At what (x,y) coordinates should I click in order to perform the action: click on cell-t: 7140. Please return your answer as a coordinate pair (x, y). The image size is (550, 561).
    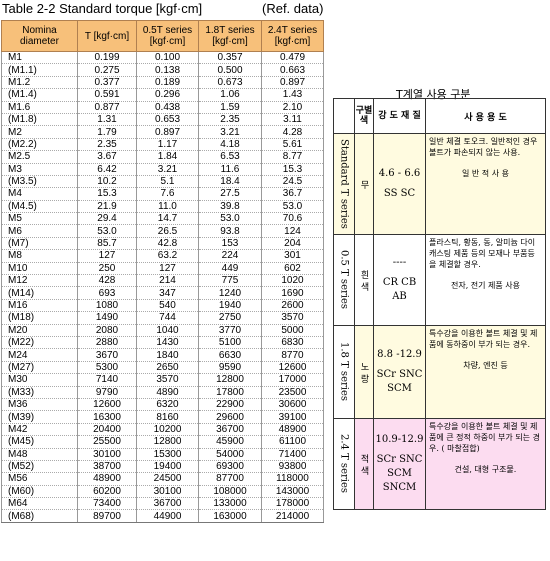
    Looking at the image, I should click on (107, 380).